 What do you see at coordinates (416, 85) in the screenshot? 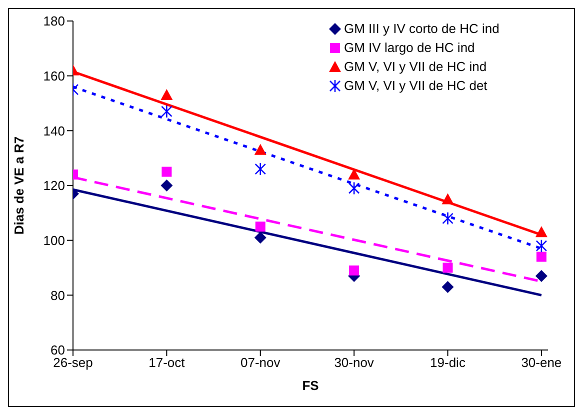
I see `legend-label: GM V, VI y VII de HC det` at bounding box center [416, 85].